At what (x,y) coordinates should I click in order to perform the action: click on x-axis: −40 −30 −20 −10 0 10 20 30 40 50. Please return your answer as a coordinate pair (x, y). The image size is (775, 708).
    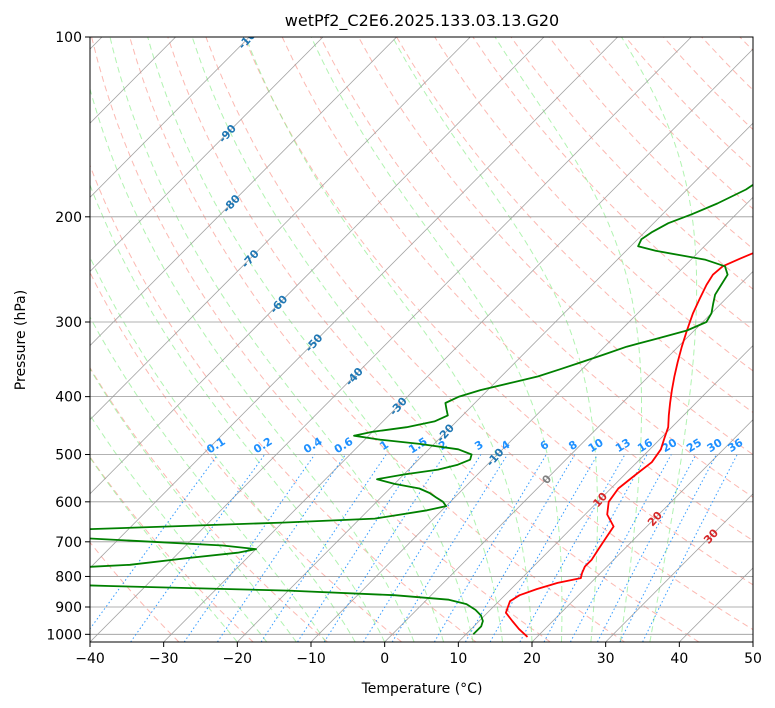
    Looking at the image, I should click on (418, 654).